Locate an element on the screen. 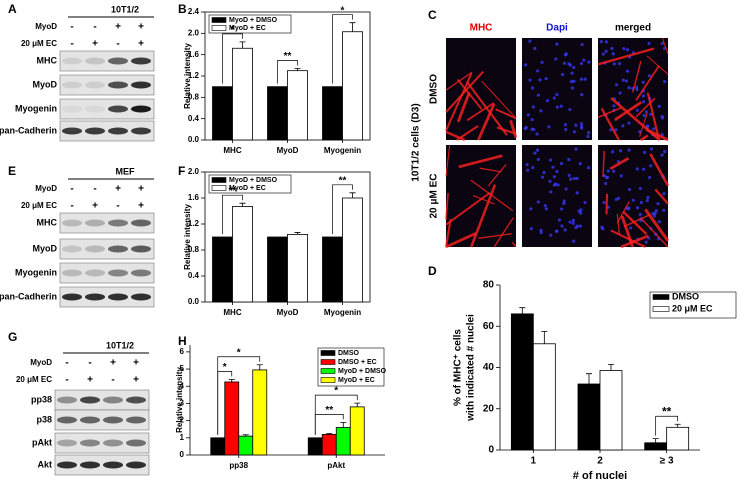 This screenshot has height=495, width=745. panel-letter: F is located at coordinates (181, 171).